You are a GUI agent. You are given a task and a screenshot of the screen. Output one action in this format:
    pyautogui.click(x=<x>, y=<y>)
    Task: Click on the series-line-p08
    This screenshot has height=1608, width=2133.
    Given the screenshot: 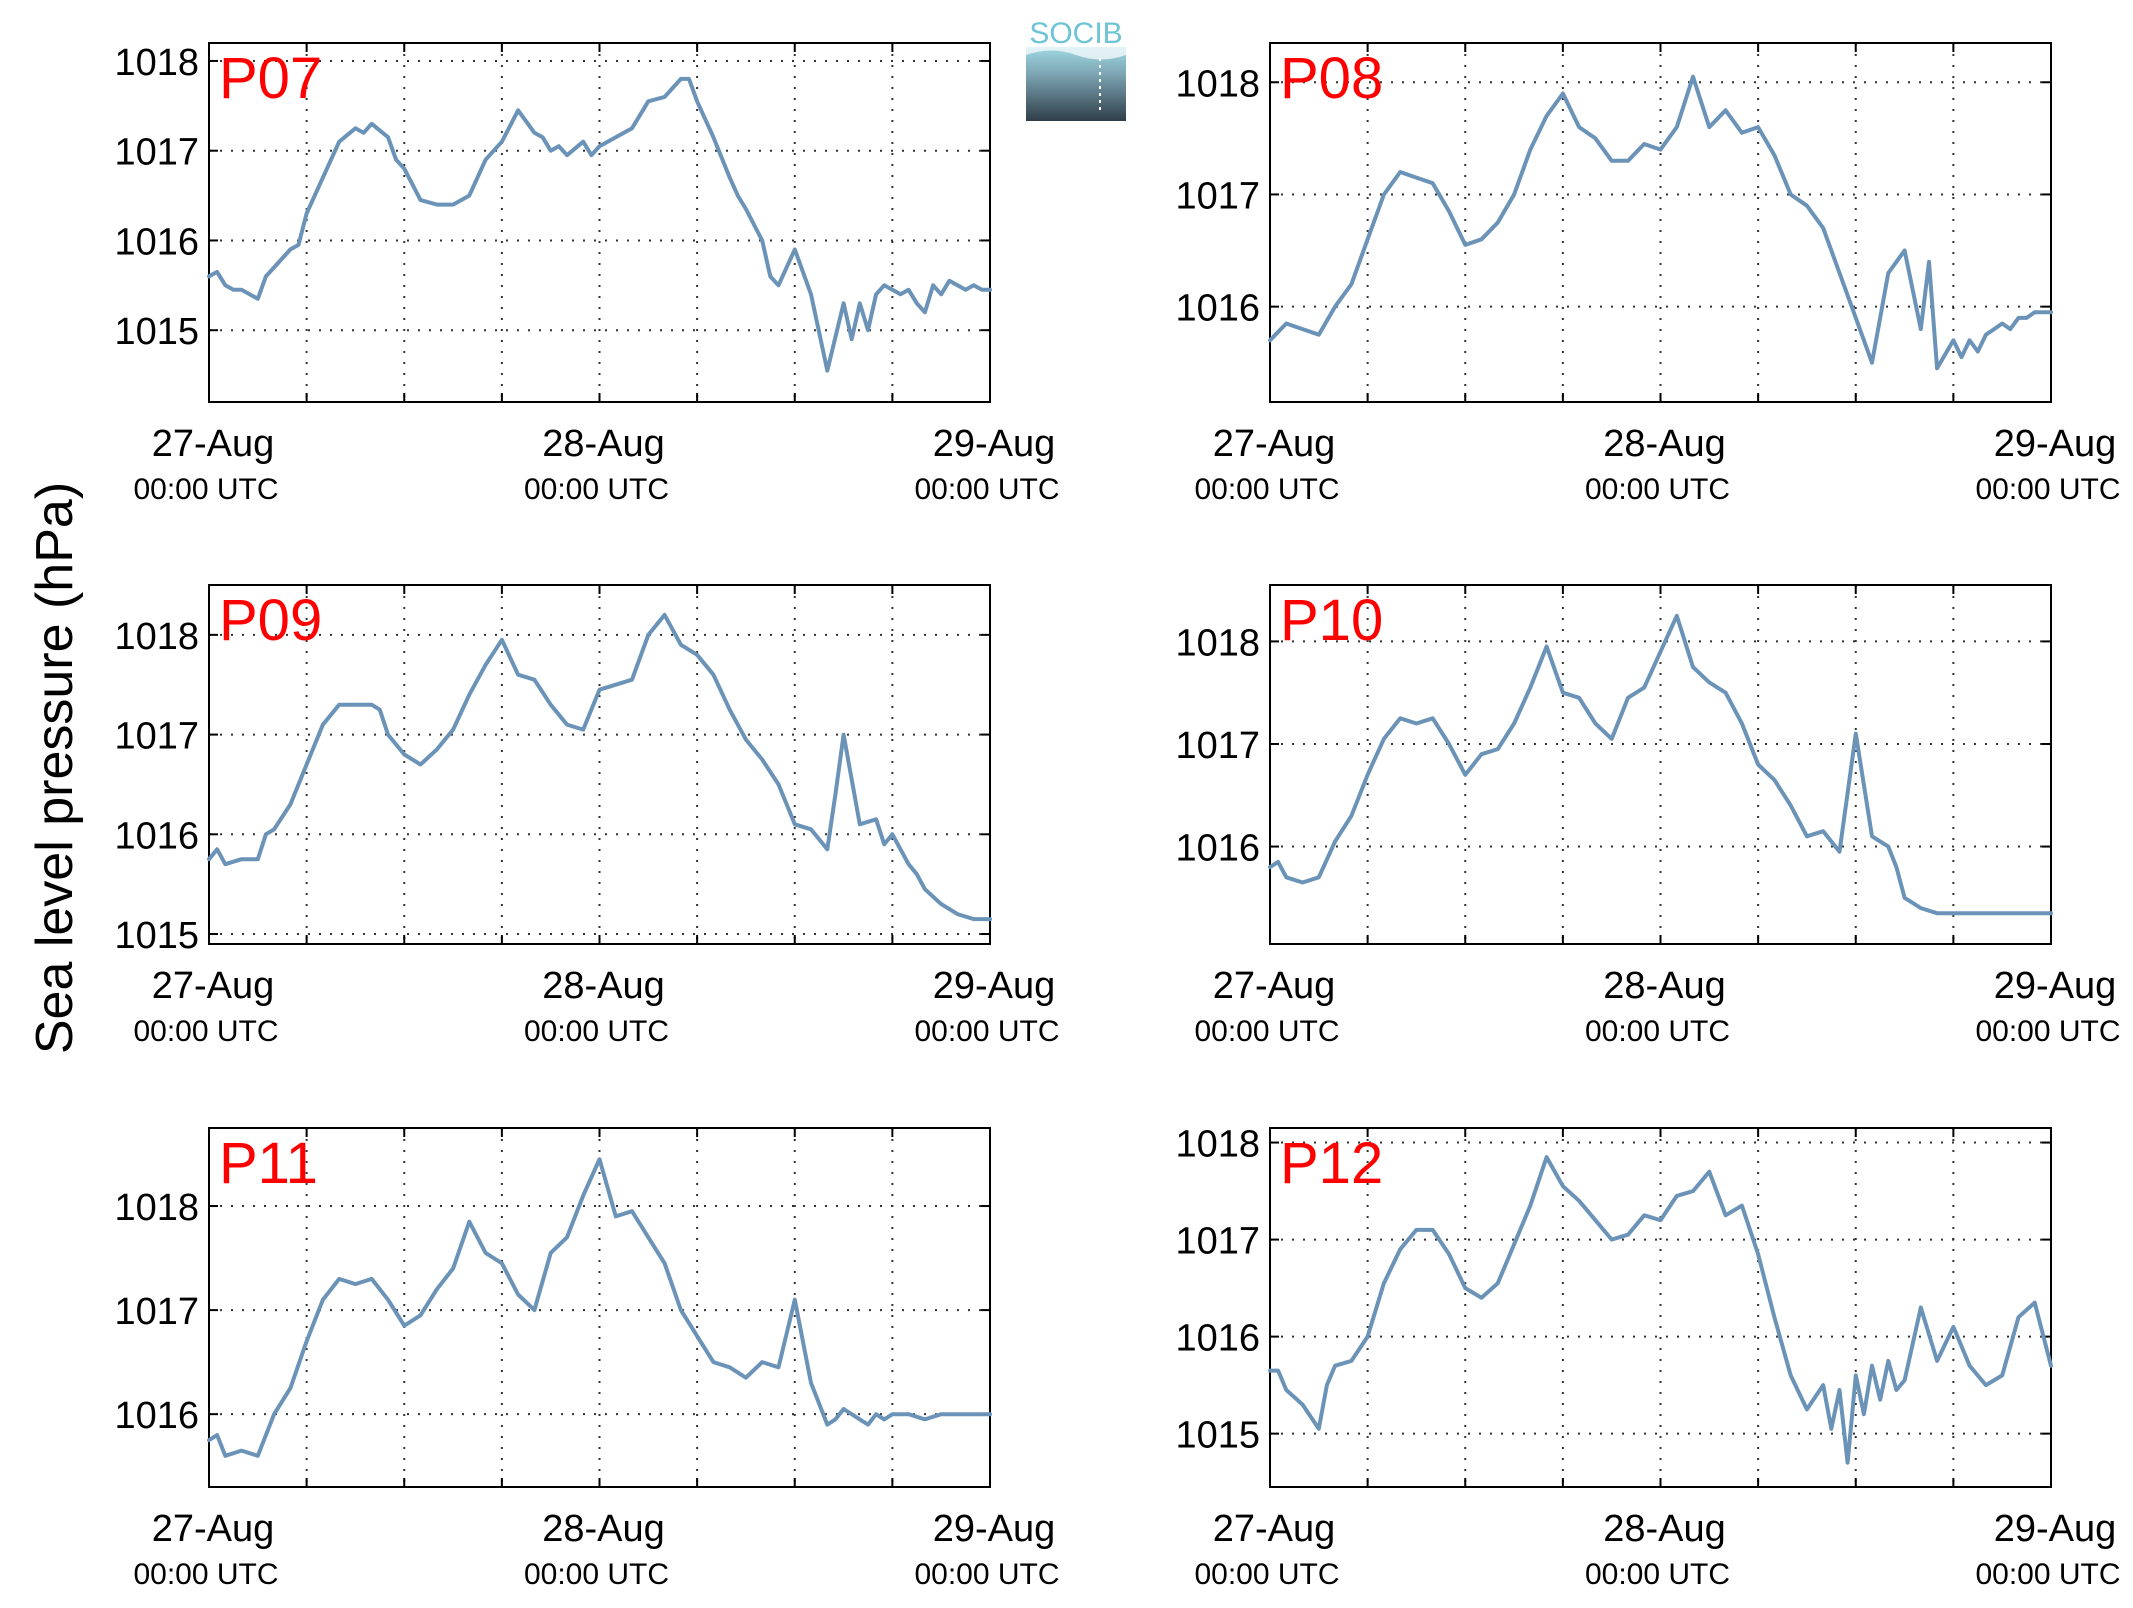 What is the action you would take?
    pyautogui.click(x=1660, y=222)
    